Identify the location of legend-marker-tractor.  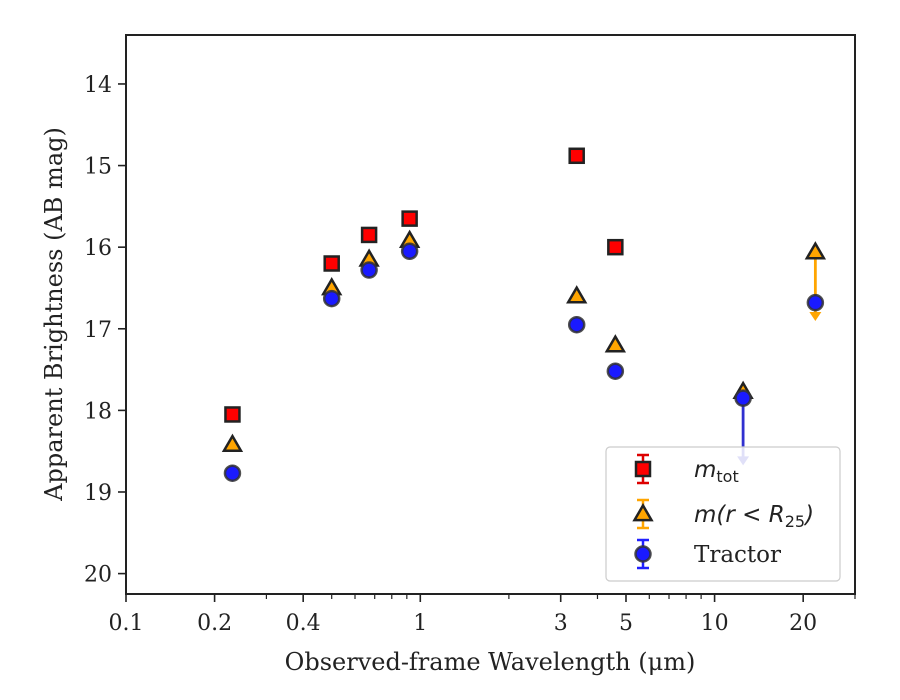
(643, 554).